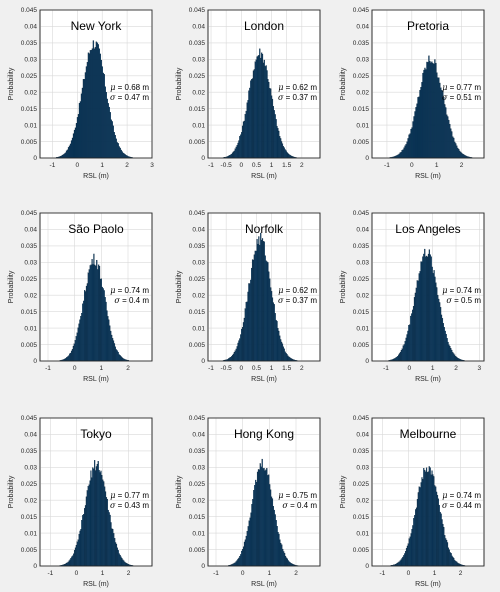  I want to click on chart-title: Tokyo, so click(96, 434).